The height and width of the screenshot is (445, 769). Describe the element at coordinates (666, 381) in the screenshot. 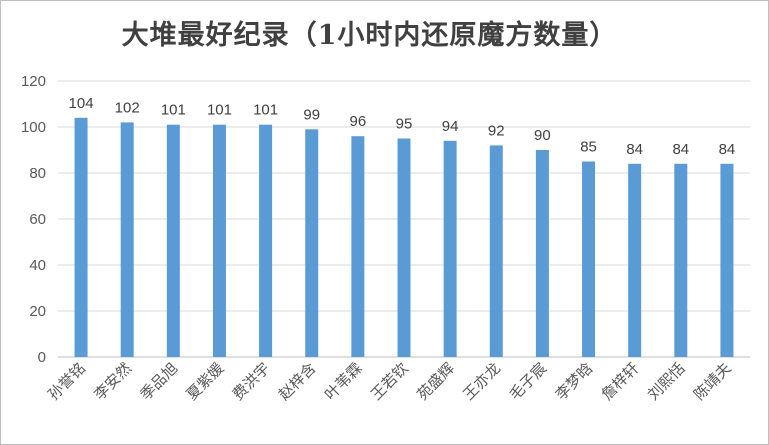

I see `x-tick-label: 刘熙恬` at that location.